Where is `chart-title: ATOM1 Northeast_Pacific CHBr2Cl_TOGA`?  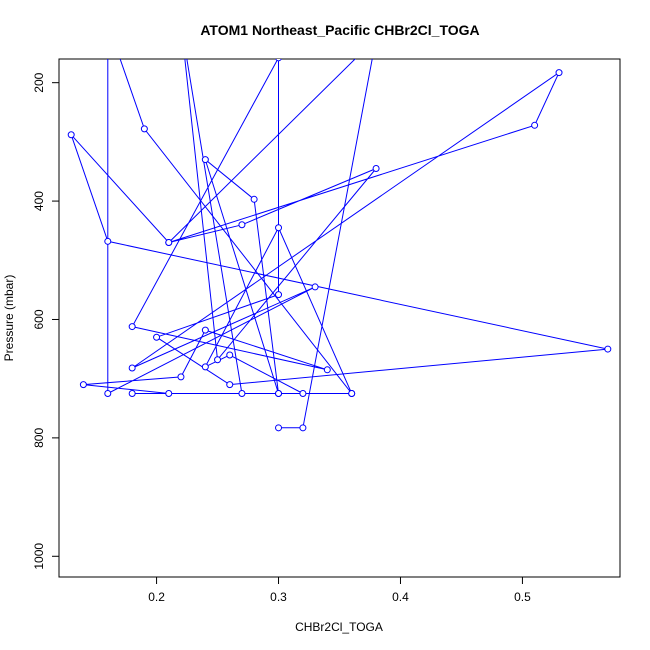
chart-title: ATOM1 Northeast_Pacific CHBr2Cl_TOGA is located at coordinates (339, 30).